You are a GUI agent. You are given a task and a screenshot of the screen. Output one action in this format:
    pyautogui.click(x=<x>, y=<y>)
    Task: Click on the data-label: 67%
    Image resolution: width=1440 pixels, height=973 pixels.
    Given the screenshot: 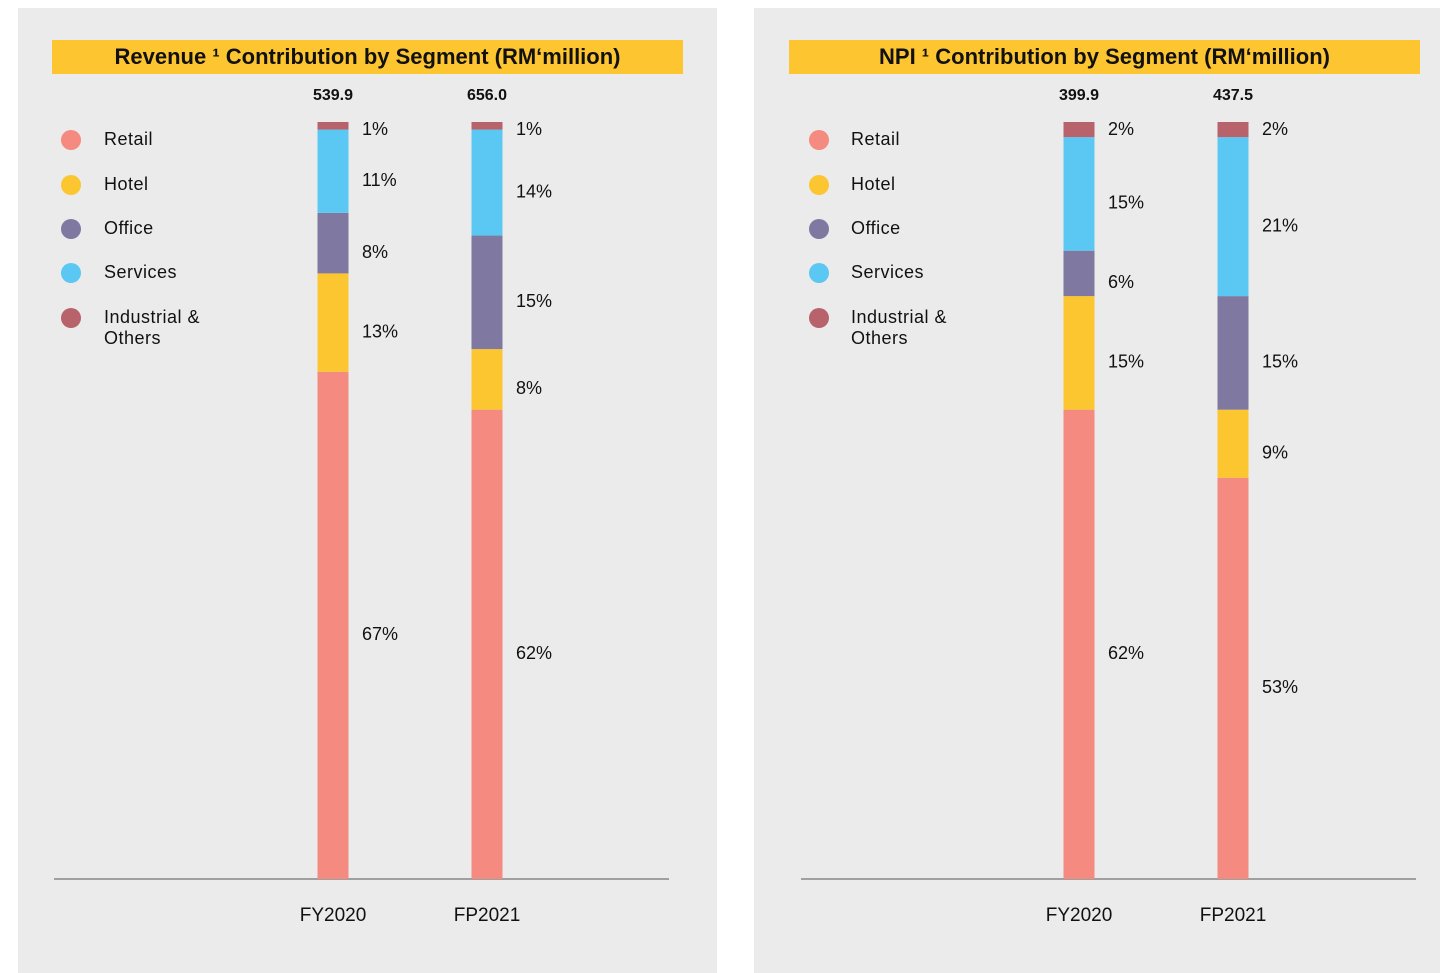 What is the action you would take?
    pyautogui.click(x=380, y=634)
    